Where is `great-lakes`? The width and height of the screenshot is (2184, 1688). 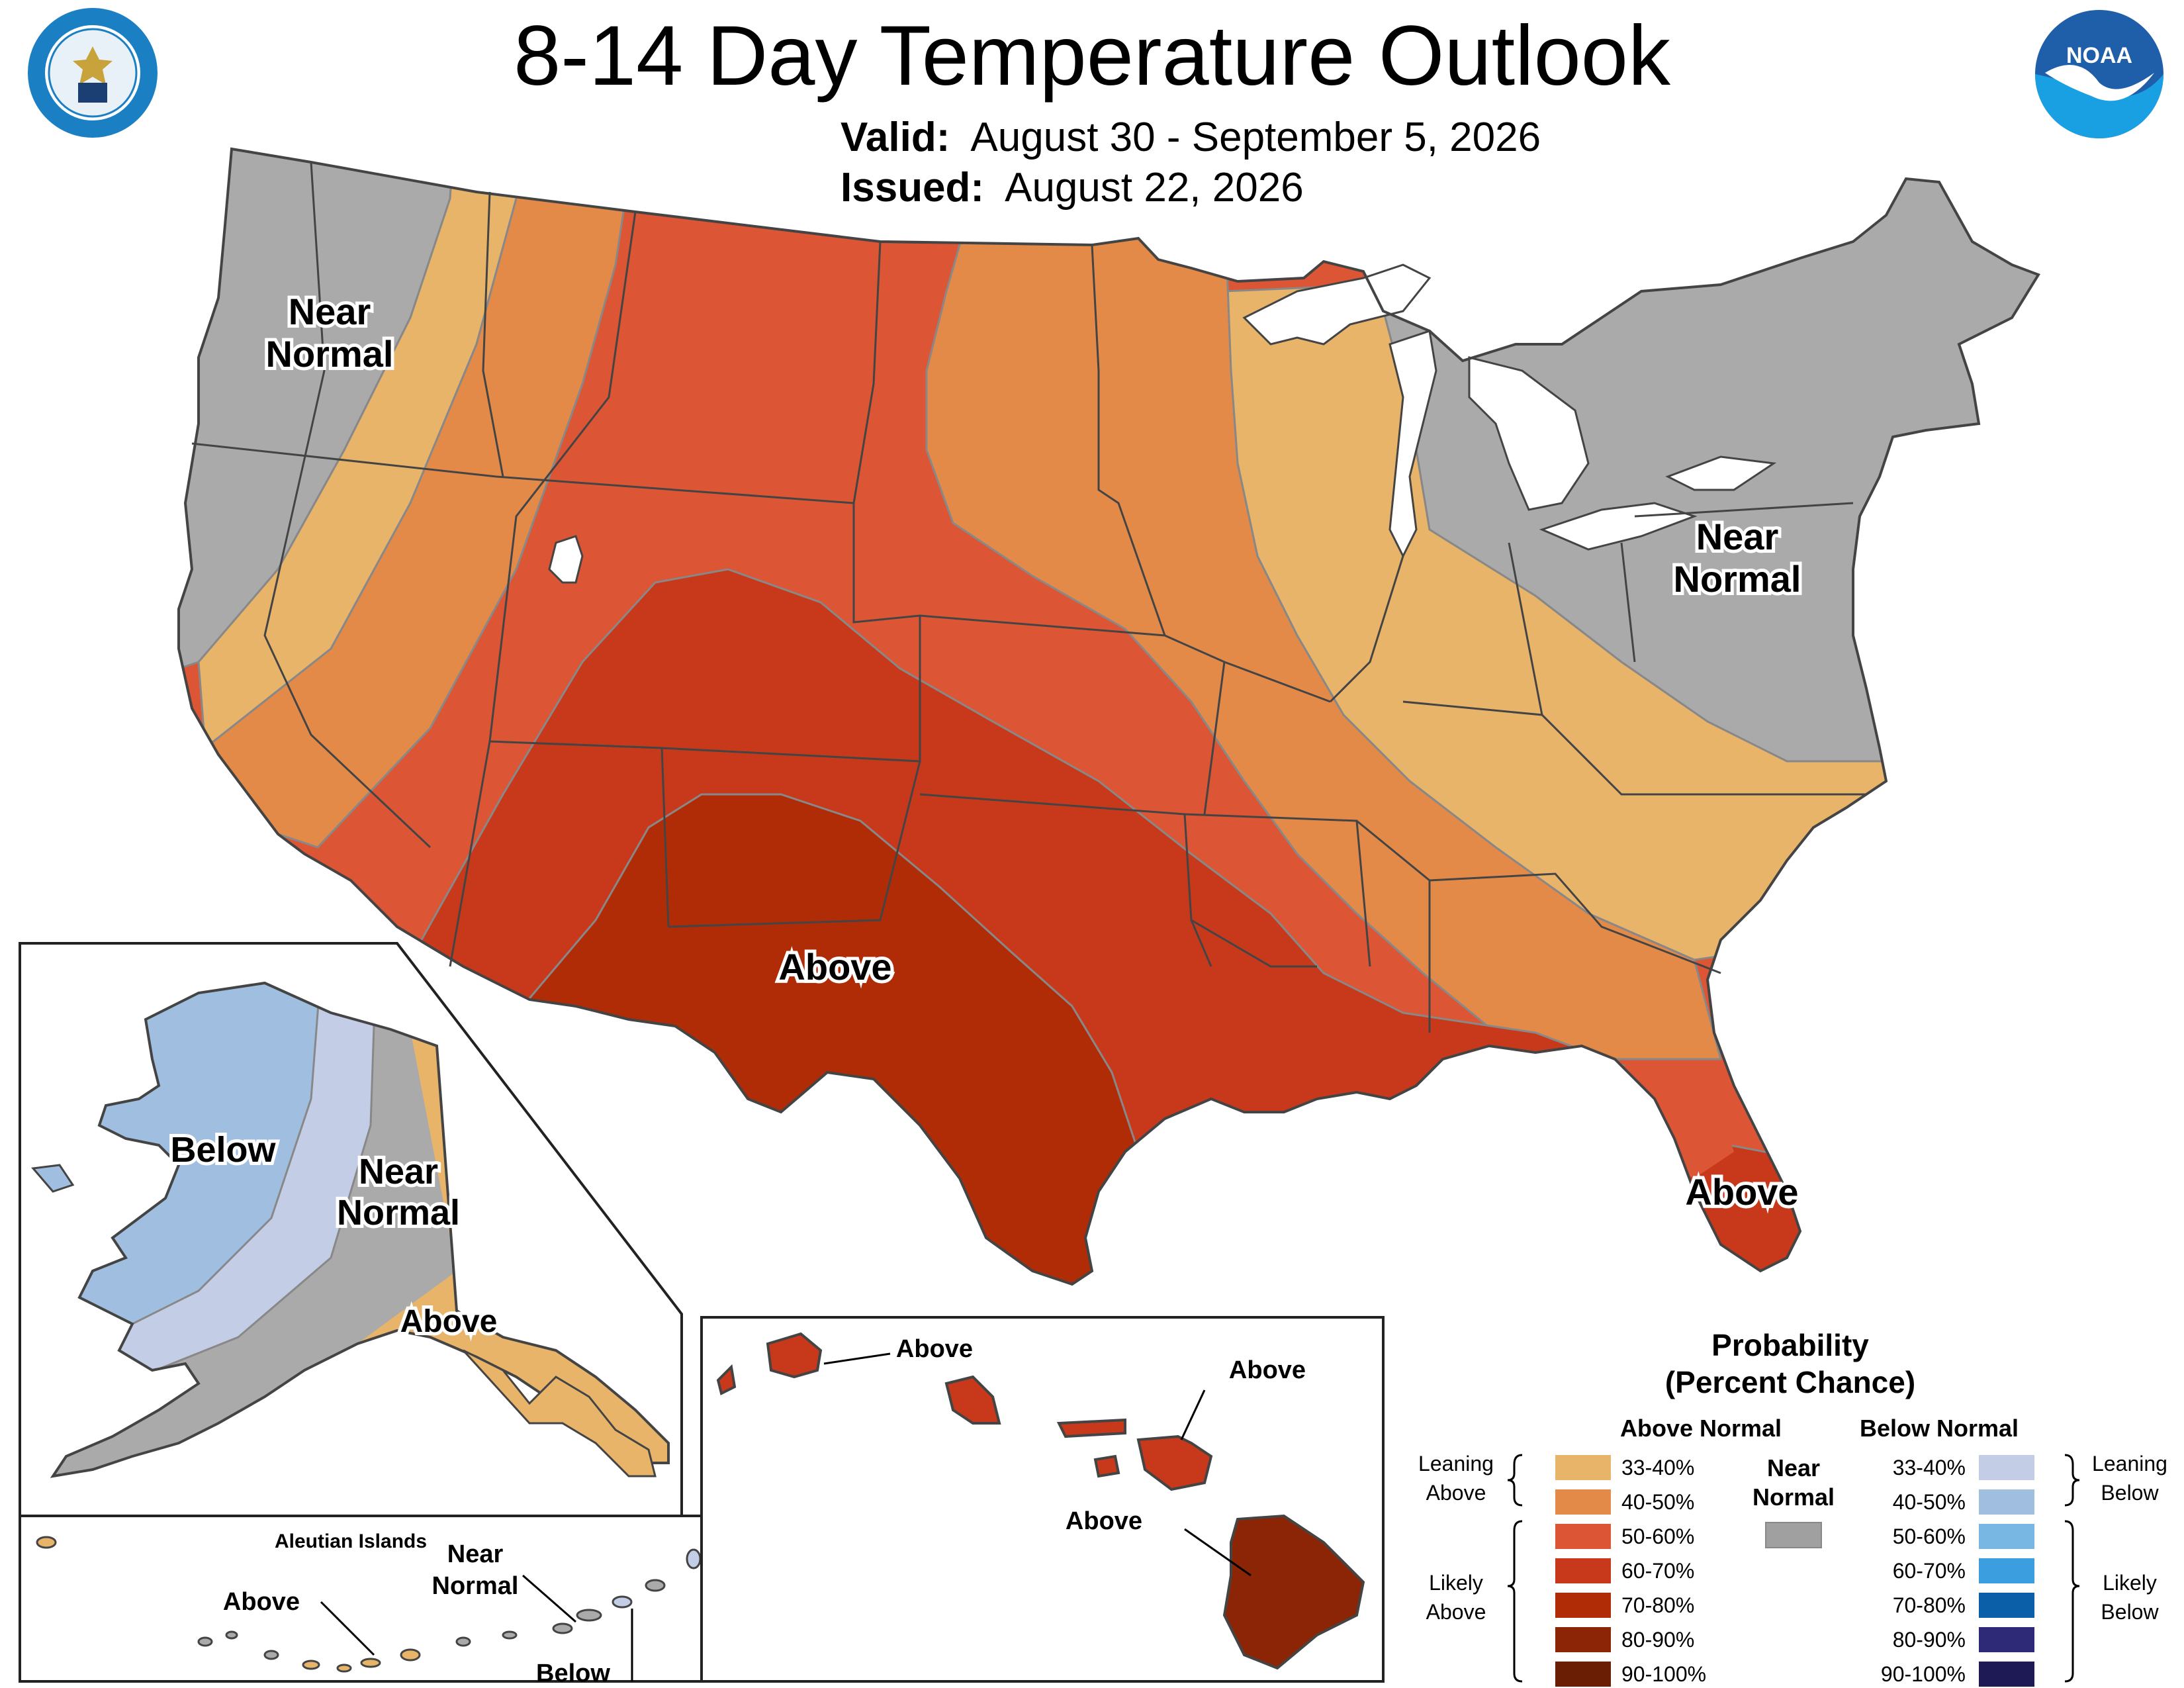
great-lakes is located at coordinates (1510, 411).